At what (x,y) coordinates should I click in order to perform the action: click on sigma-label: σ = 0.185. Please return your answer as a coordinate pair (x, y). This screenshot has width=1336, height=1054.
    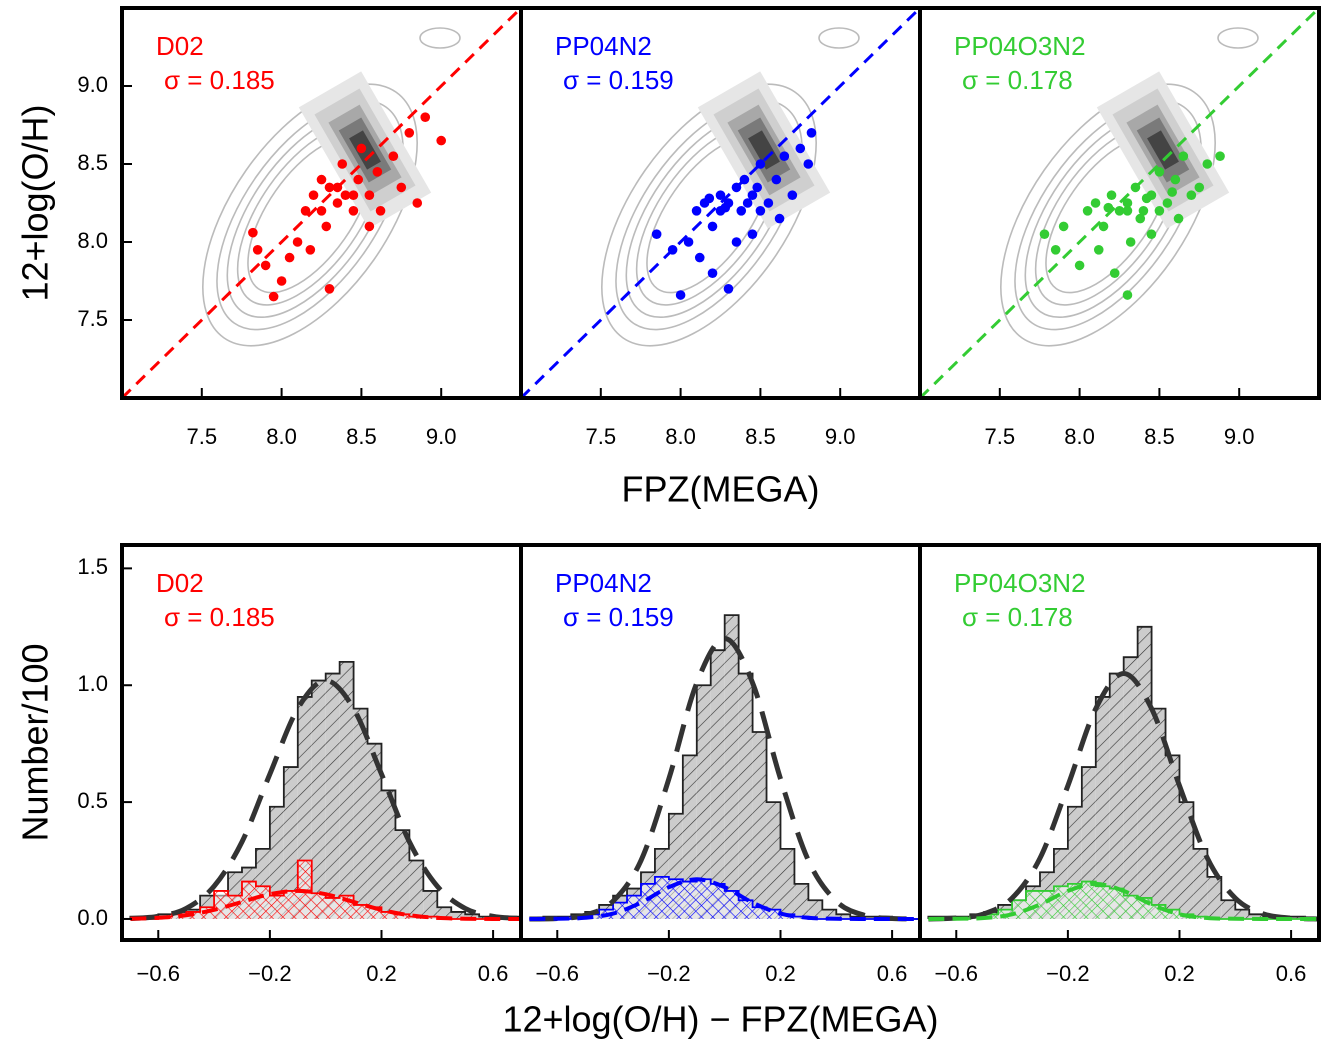
    Looking at the image, I should click on (219, 80).